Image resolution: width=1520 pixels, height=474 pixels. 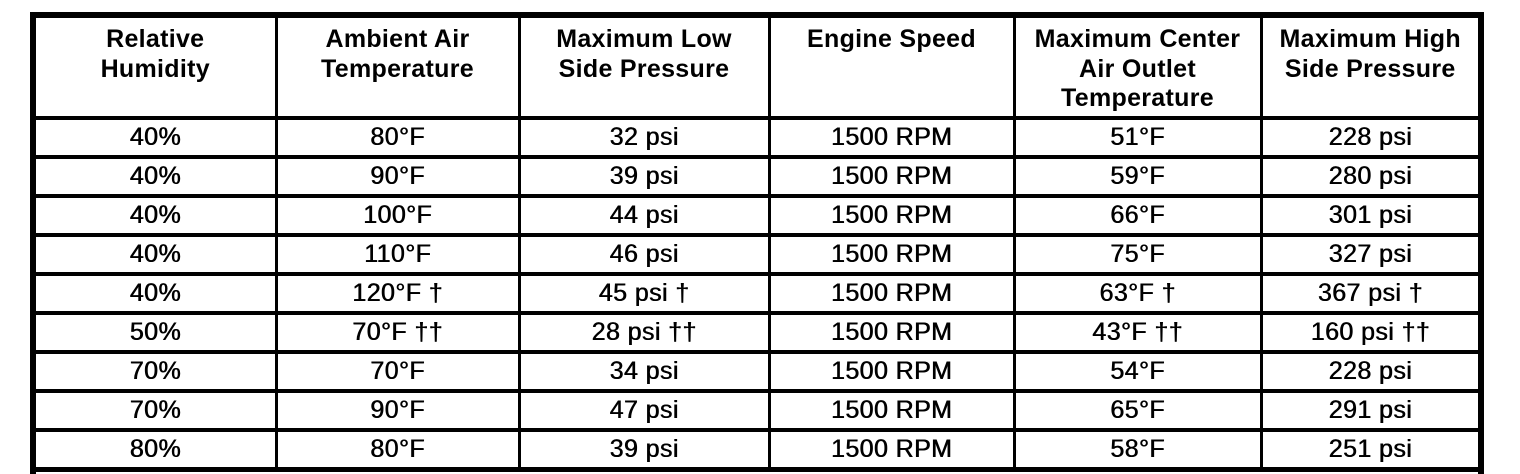 What do you see at coordinates (1137, 254) in the screenshot?
I see `table-cell: 75°F` at bounding box center [1137, 254].